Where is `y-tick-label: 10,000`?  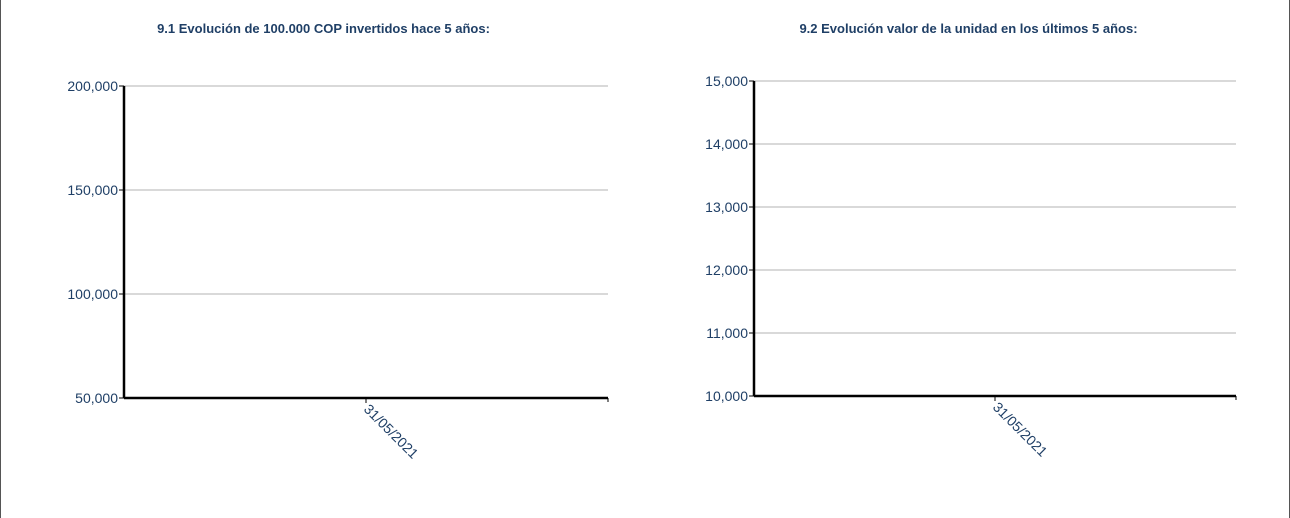 y-tick-label: 10,000 is located at coordinates (726, 396).